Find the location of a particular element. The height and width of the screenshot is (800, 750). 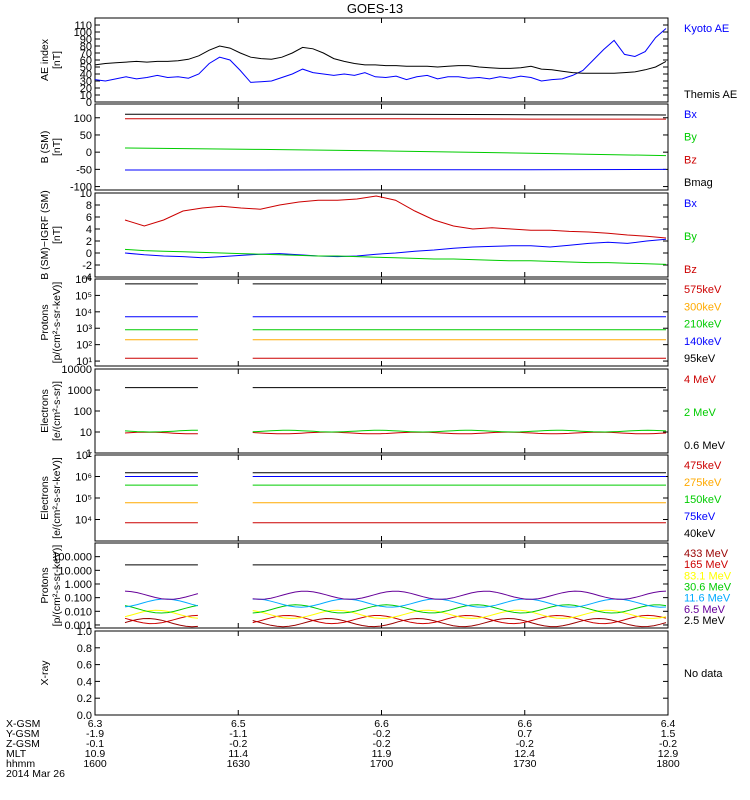

chart-title: GOES-13 is located at coordinates (375, 8).